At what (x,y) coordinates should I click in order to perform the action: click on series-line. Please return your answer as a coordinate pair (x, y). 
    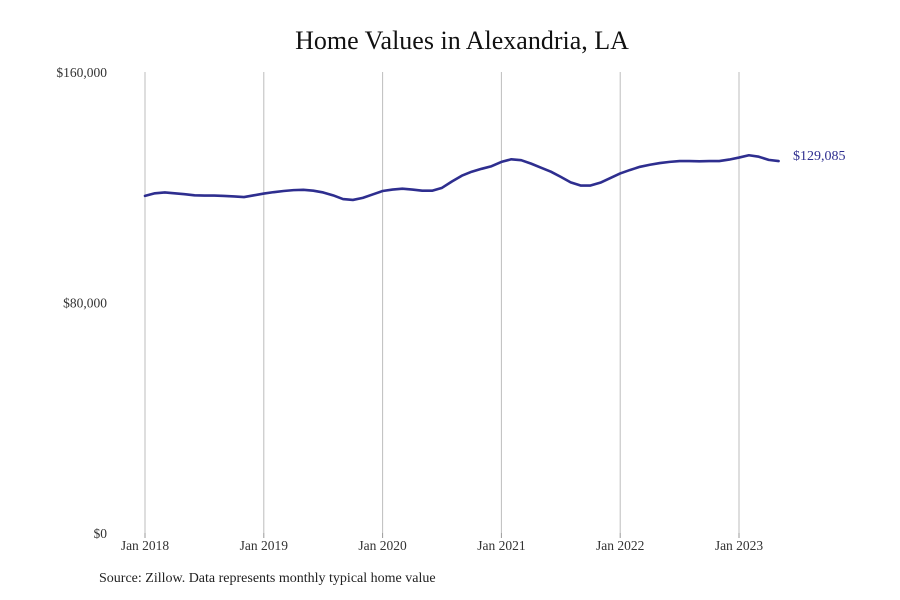
    Looking at the image, I should click on (461, 177).